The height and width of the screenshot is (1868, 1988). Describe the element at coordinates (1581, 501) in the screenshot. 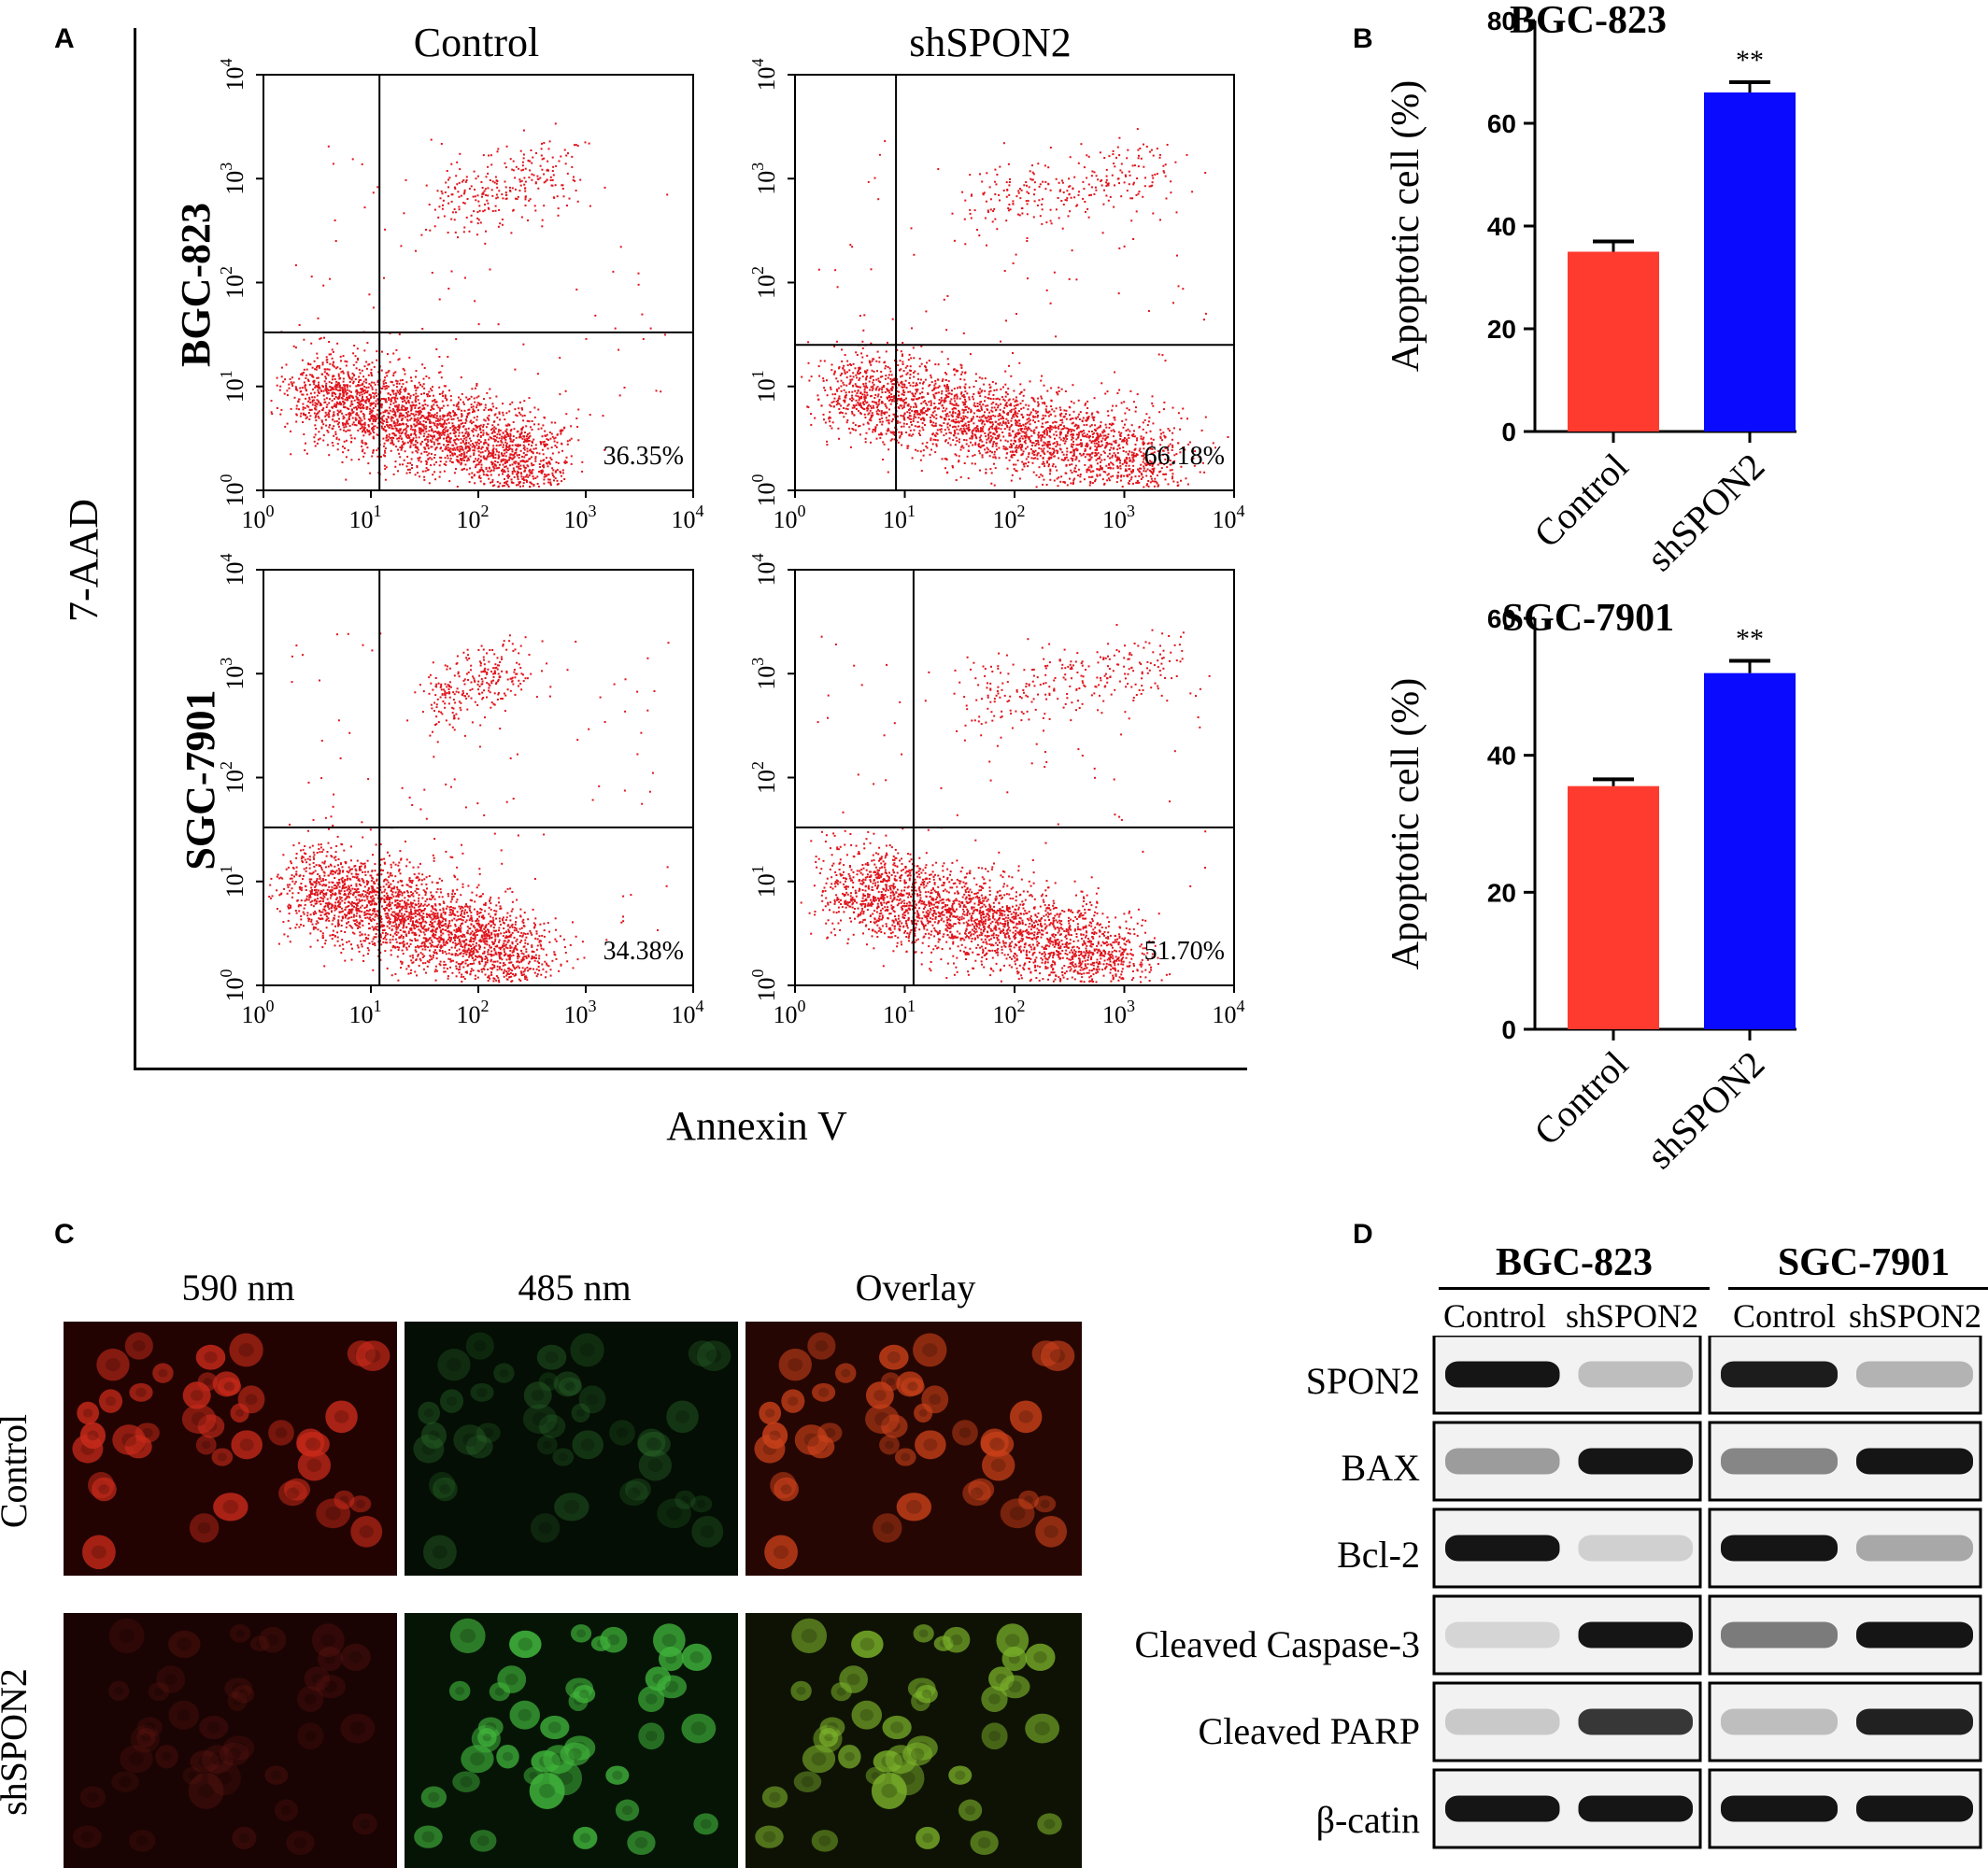

I see `bar-category-label-0-0: Control` at that location.